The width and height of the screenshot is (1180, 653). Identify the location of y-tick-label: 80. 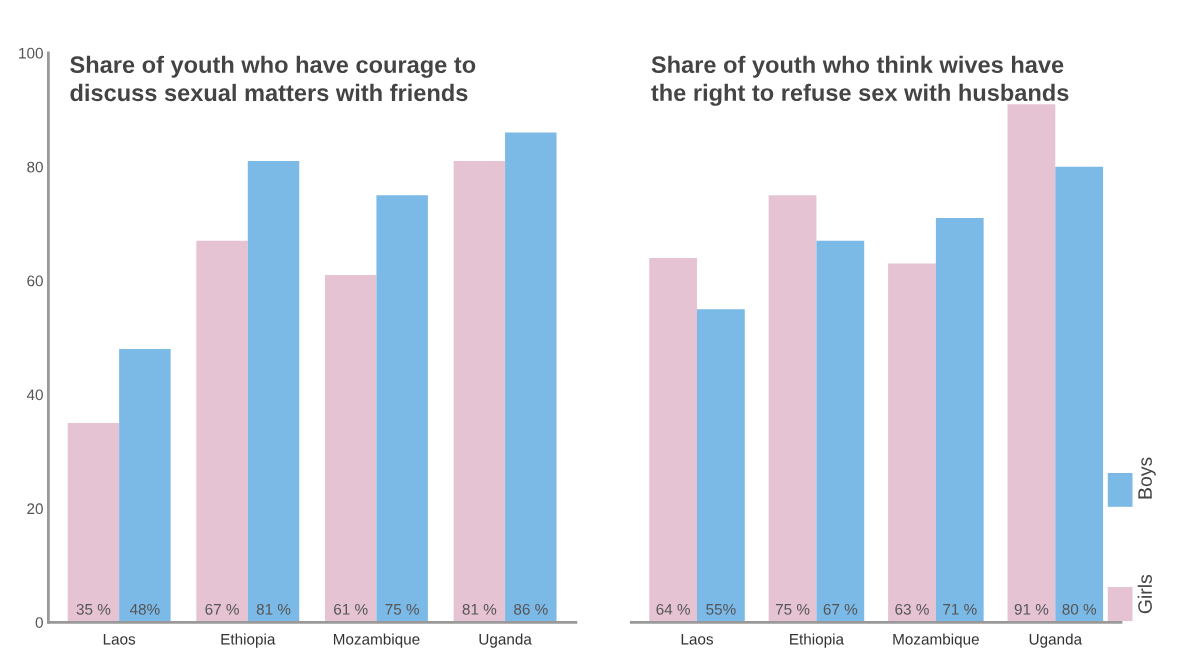
(35, 167).